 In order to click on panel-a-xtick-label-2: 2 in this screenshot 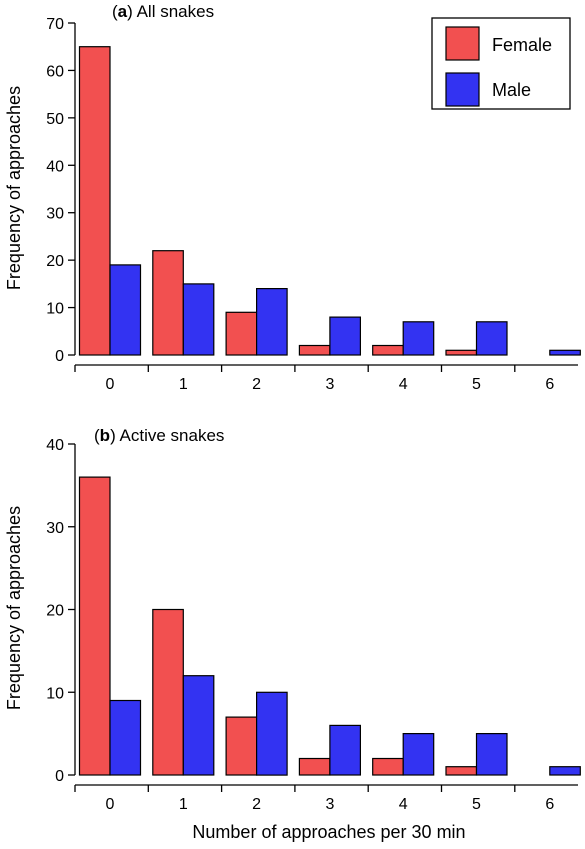, I will do `click(256, 384)`.